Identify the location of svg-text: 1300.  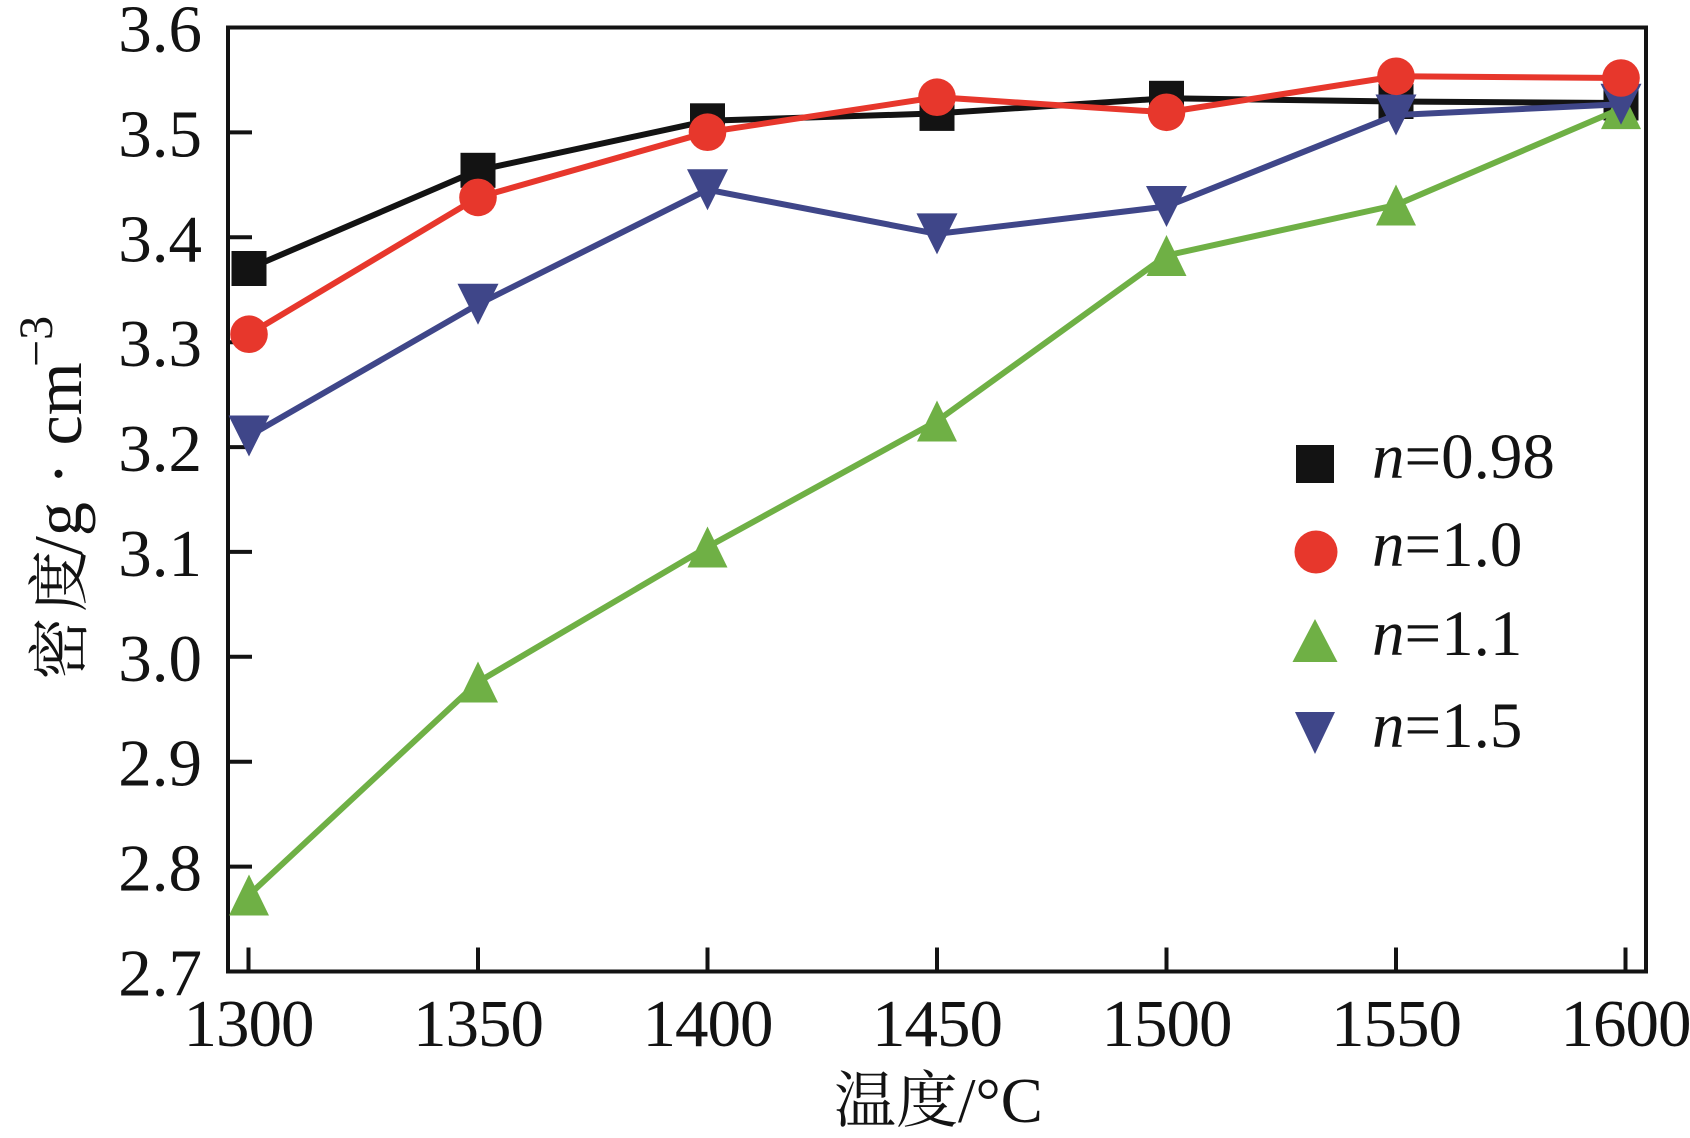
(249, 1024).